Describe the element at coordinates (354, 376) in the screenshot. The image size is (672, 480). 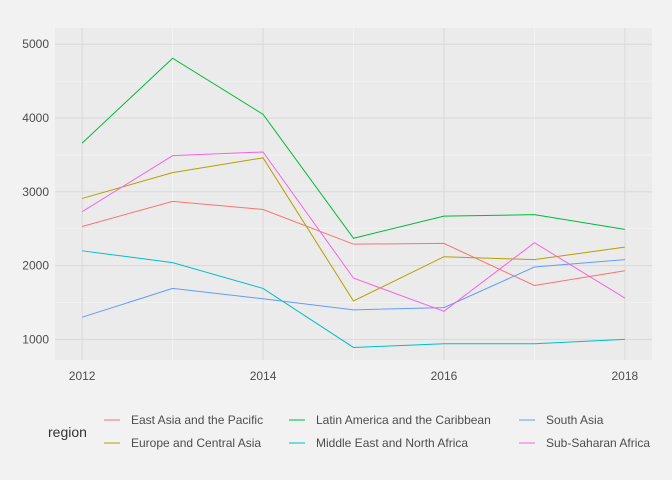
I see `x-axis-tick-labels: 2012 2014 2016 2018` at that location.